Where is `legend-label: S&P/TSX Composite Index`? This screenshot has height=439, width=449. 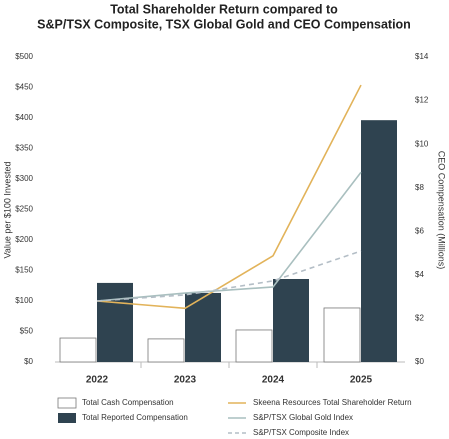
legend-label: S&P/TSX Composite Index is located at coordinates (301, 432).